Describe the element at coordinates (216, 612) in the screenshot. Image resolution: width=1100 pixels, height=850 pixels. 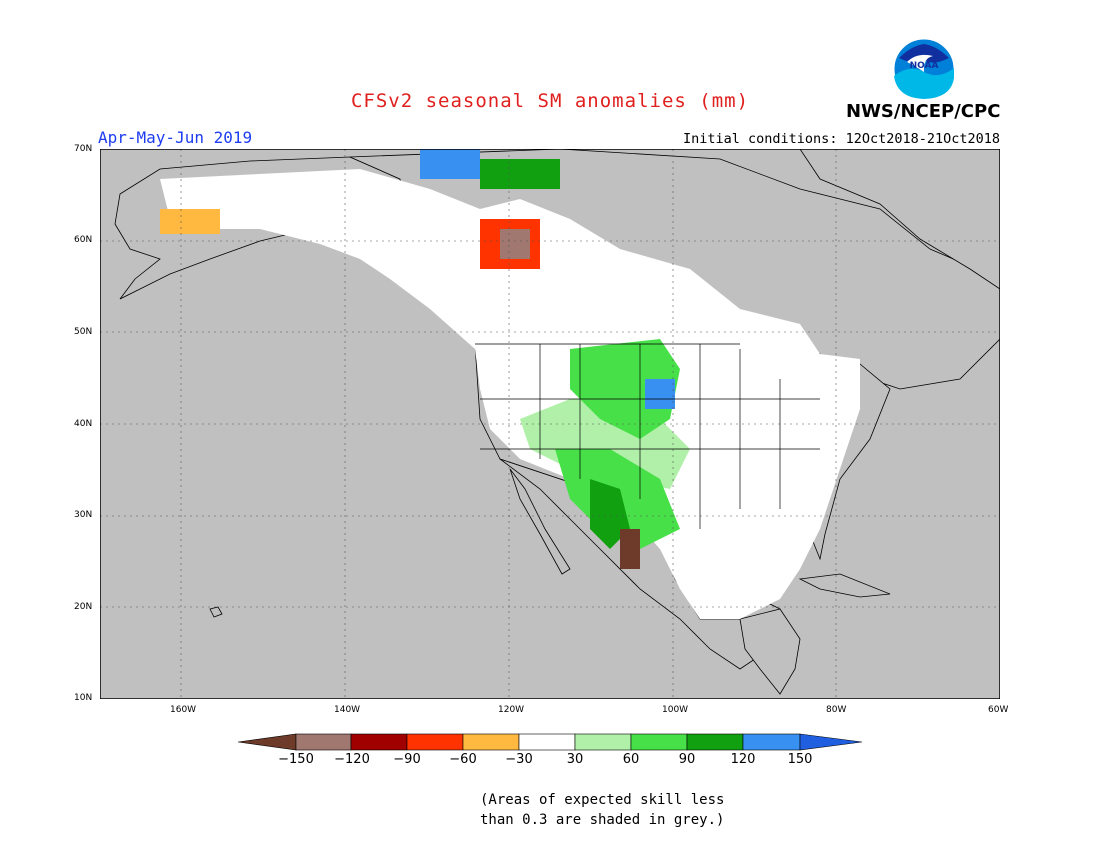
I see `hawaii-island` at that location.